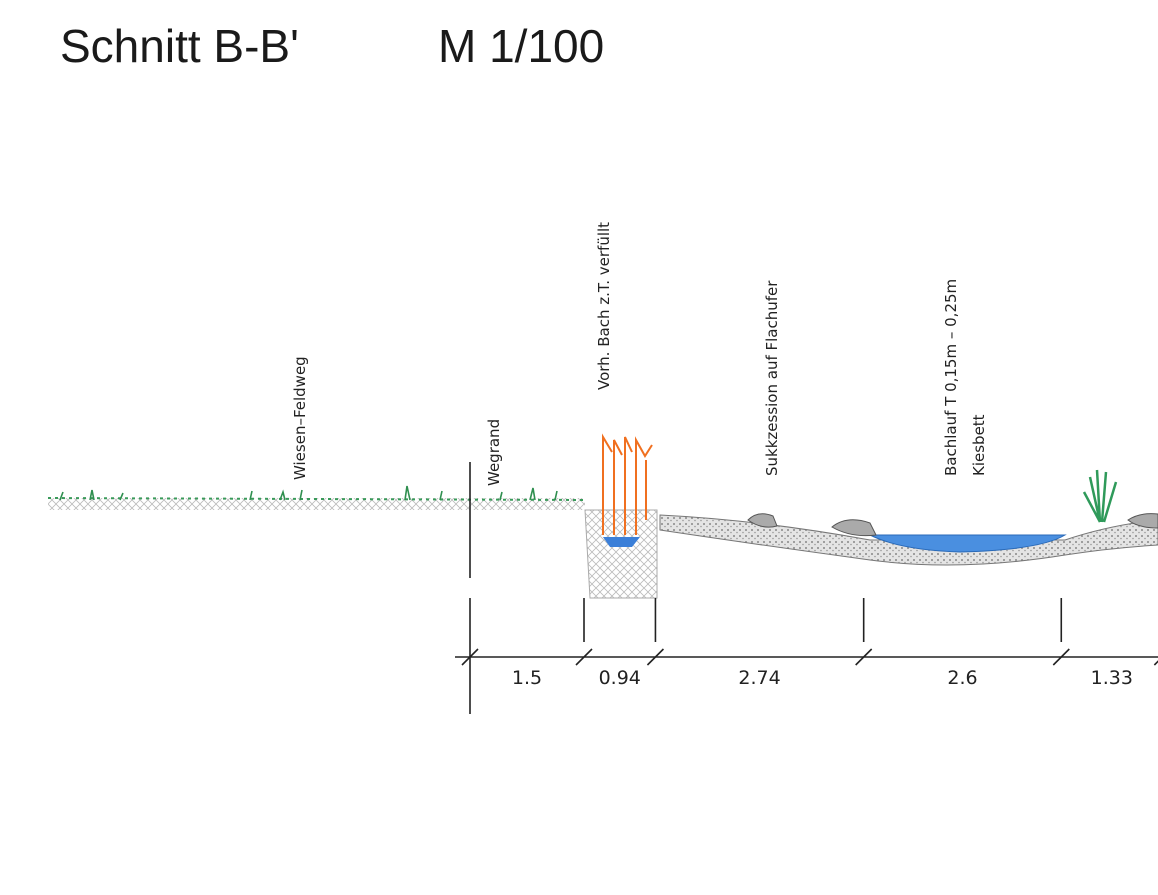 The height and width of the screenshot is (895, 1158). Describe the element at coordinates (759, 678) in the screenshot. I see `dimension-label: 2.74` at that location.